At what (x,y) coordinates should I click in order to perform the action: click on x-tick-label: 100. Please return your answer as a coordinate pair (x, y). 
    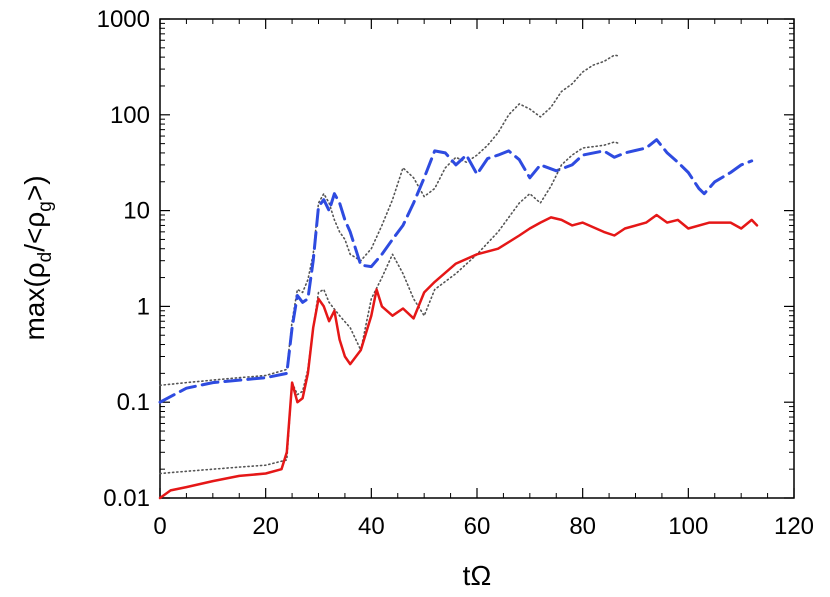
    Looking at the image, I should click on (688, 526).